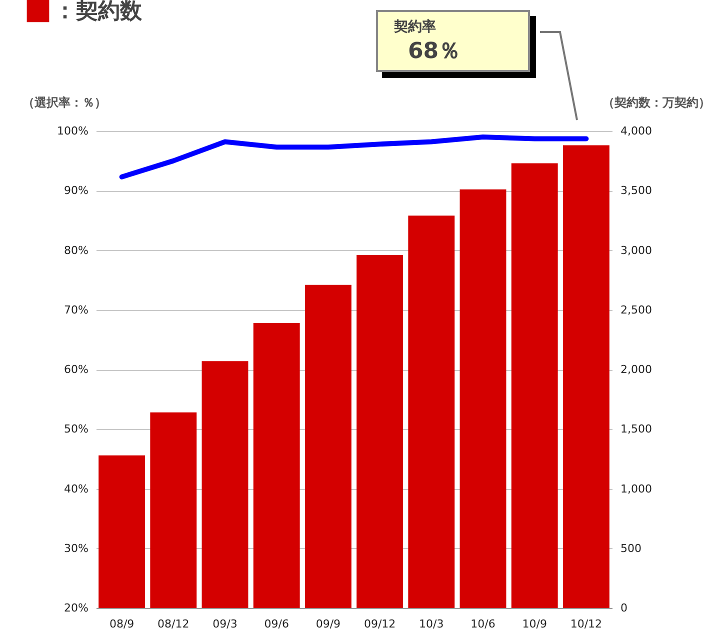  I want to click on x-tick-label: 10/9, so click(534, 624).